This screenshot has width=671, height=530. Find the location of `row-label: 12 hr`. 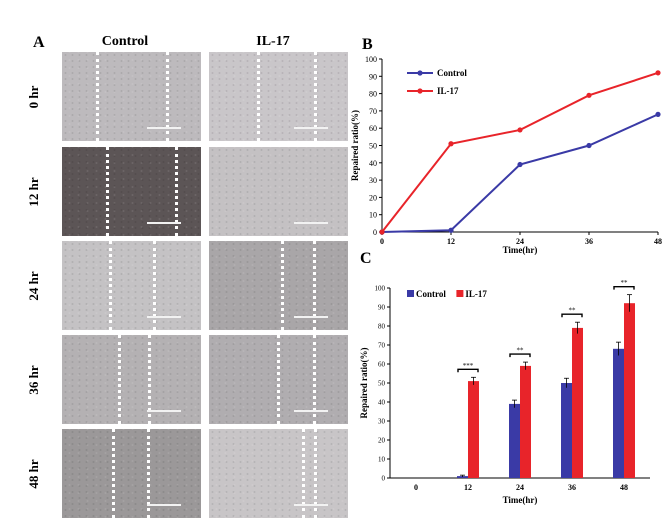

row-label: 12 hr is located at coordinates (33, 191).